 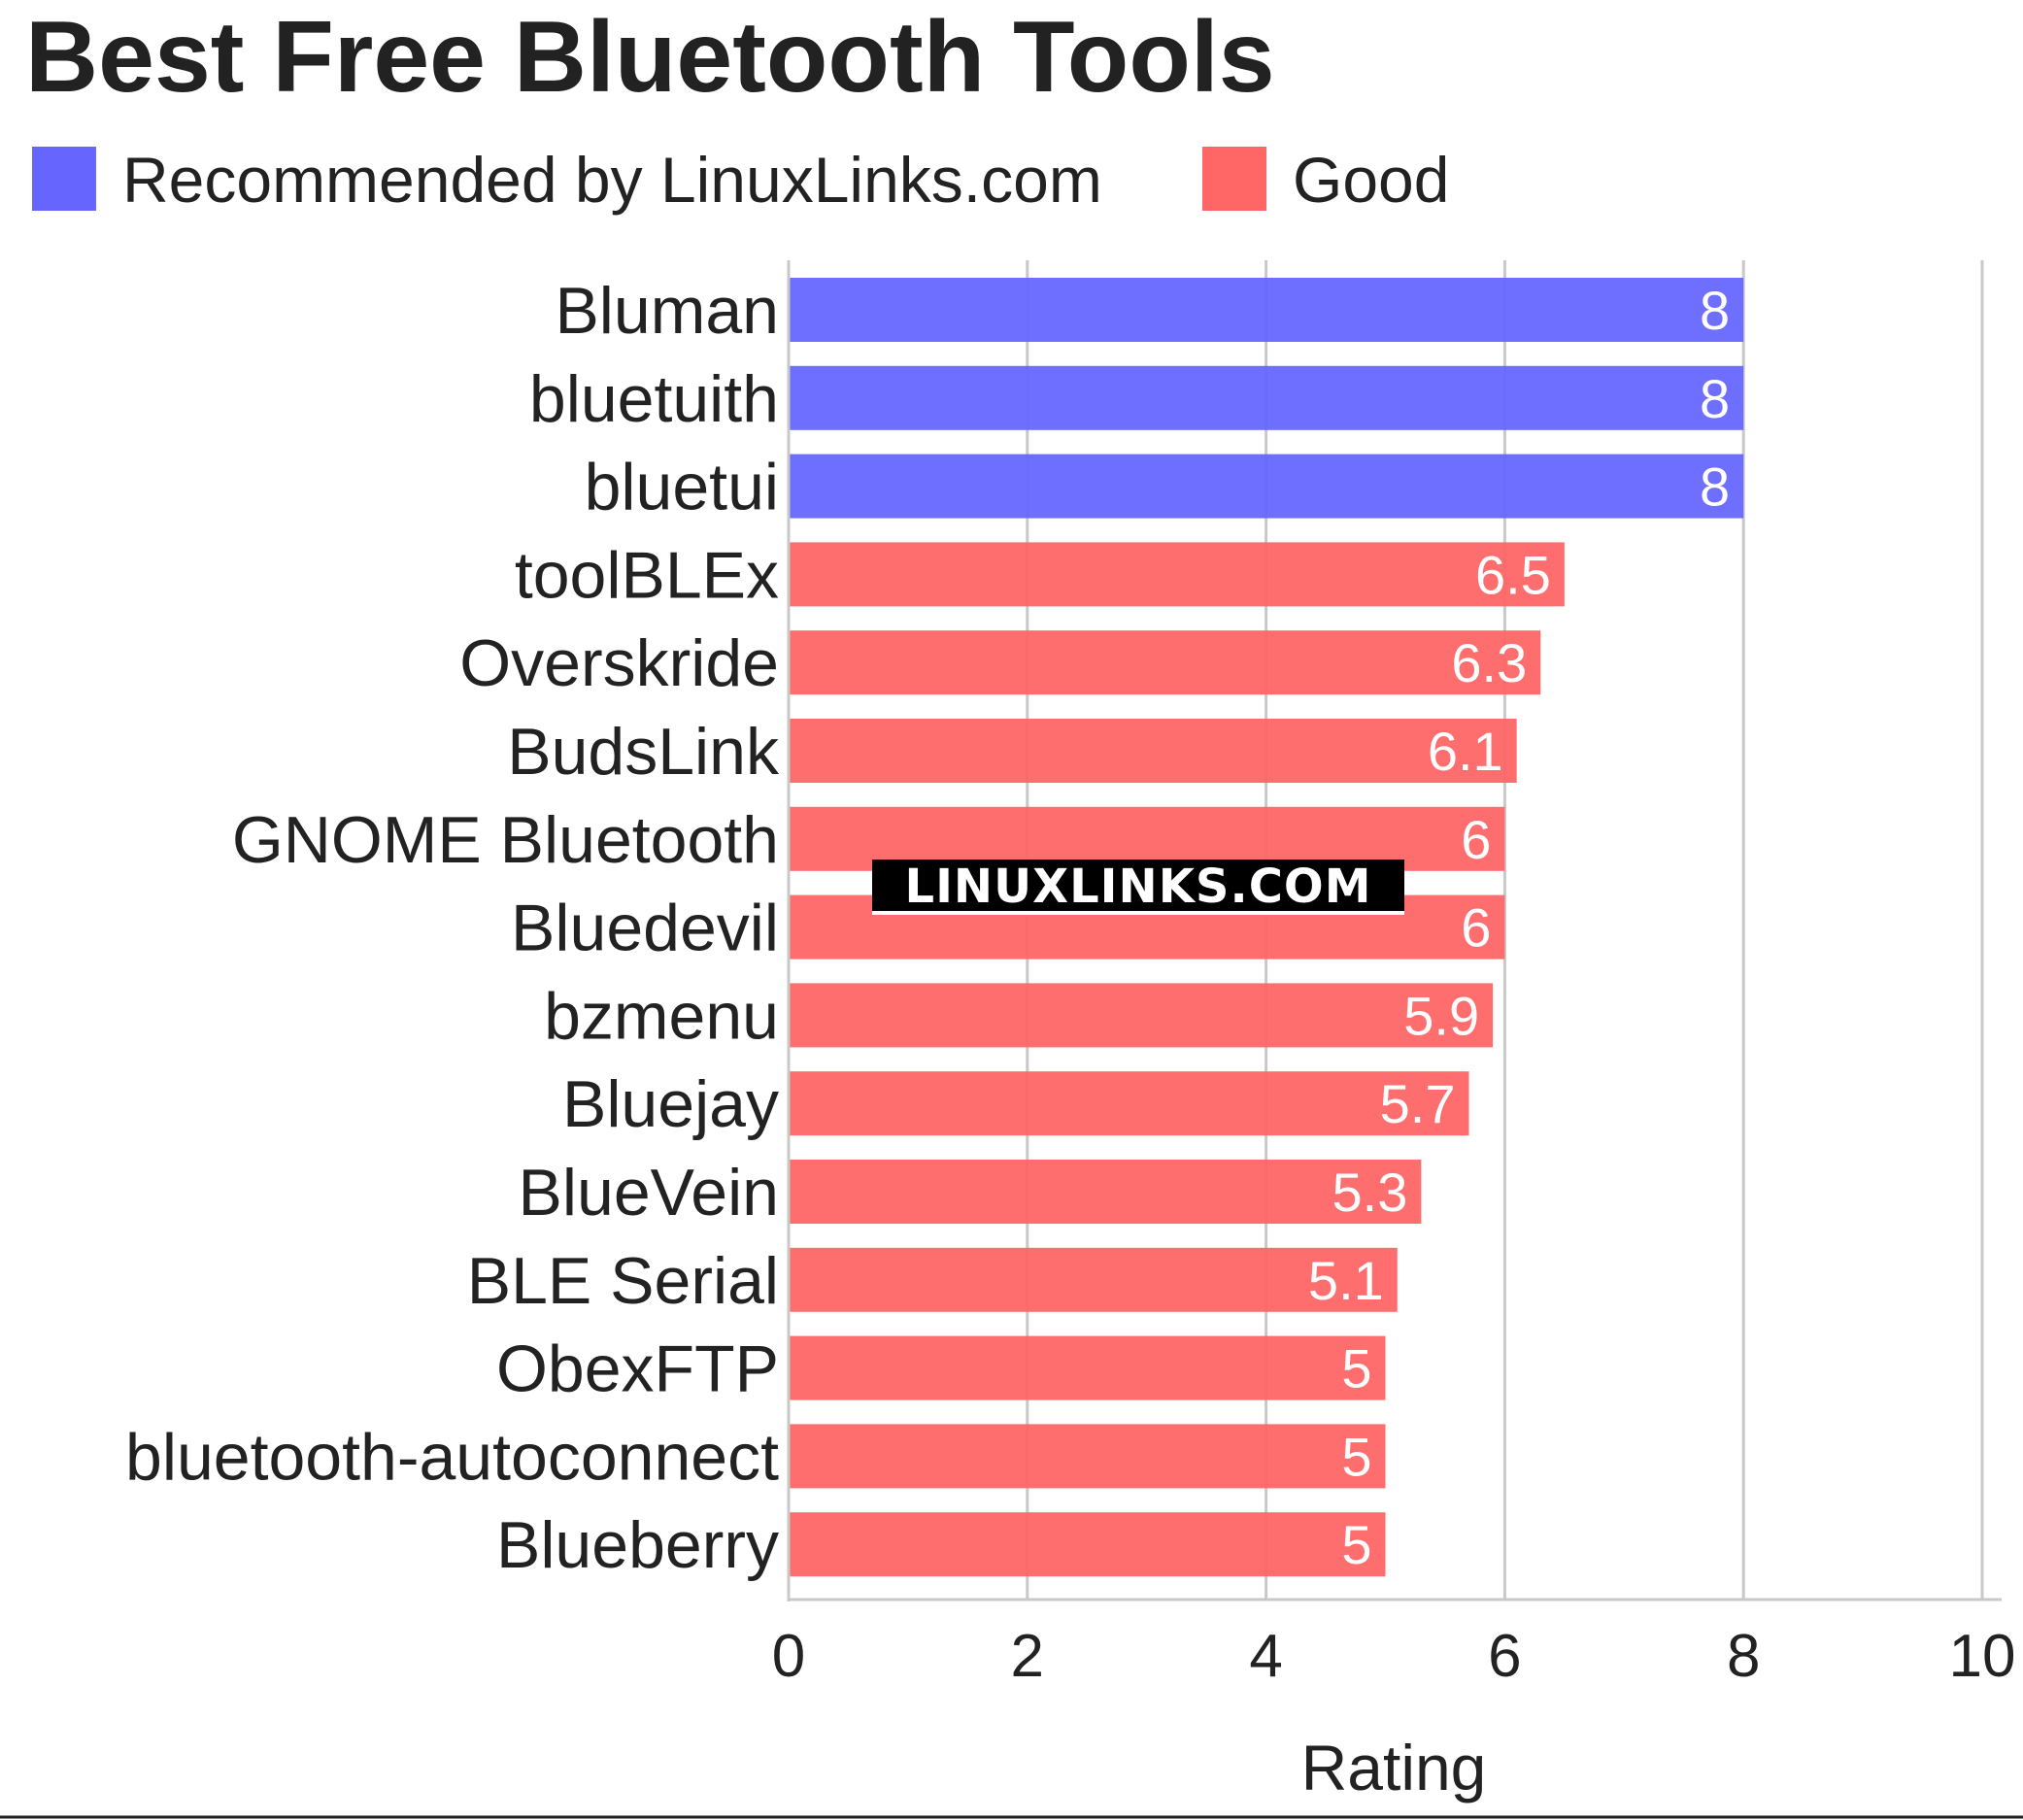 I want to click on chart-title: Best Free Bluetooth Tools, so click(x=650, y=57).